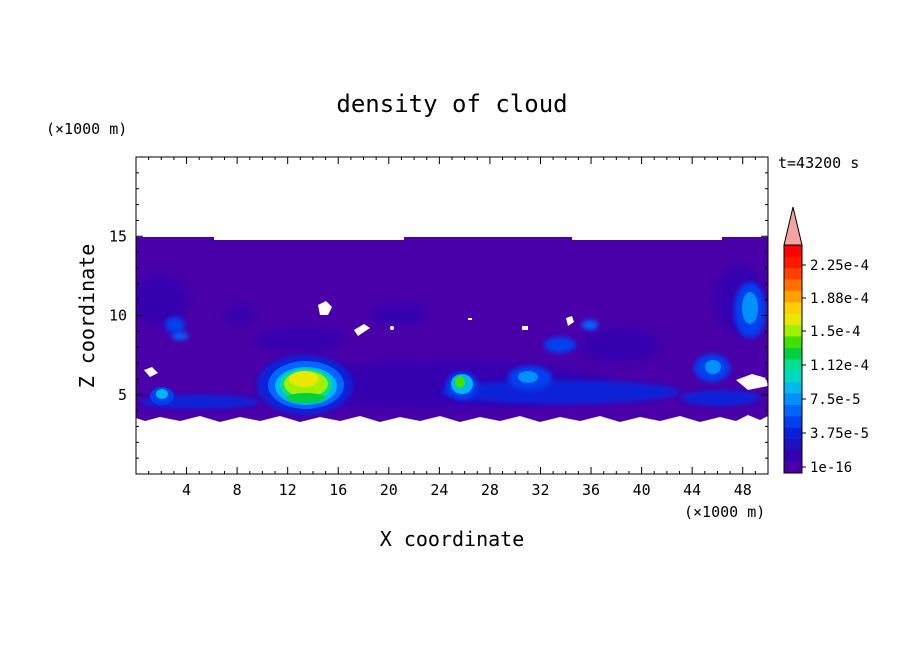 This screenshot has width=904, height=654. What do you see at coordinates (175, 325) in the screenshot?
I see `cell-x6` at bounding box center [175, 325].